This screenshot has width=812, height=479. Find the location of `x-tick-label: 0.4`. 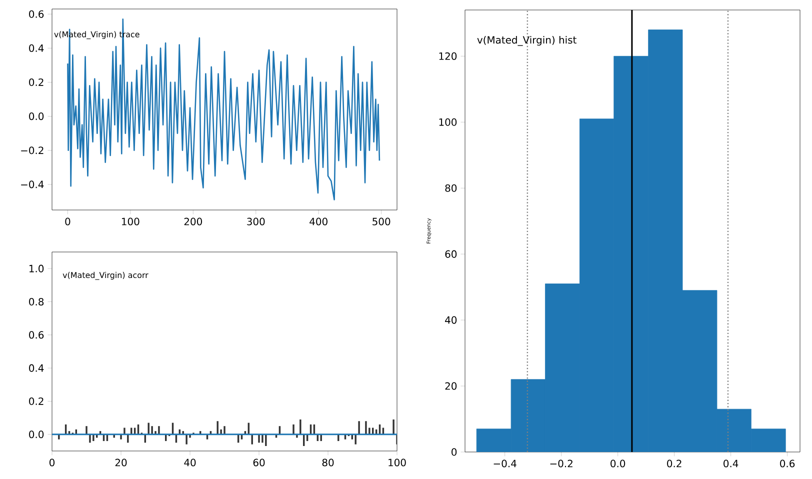

x-tick-label: 0.4 is located at coordinates (731, 464).